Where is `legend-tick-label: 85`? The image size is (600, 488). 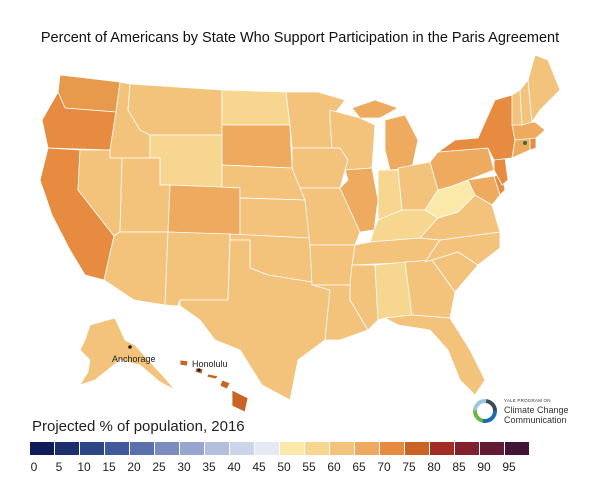 legend-tick-label: 85 is located at coordinates (459, 467).